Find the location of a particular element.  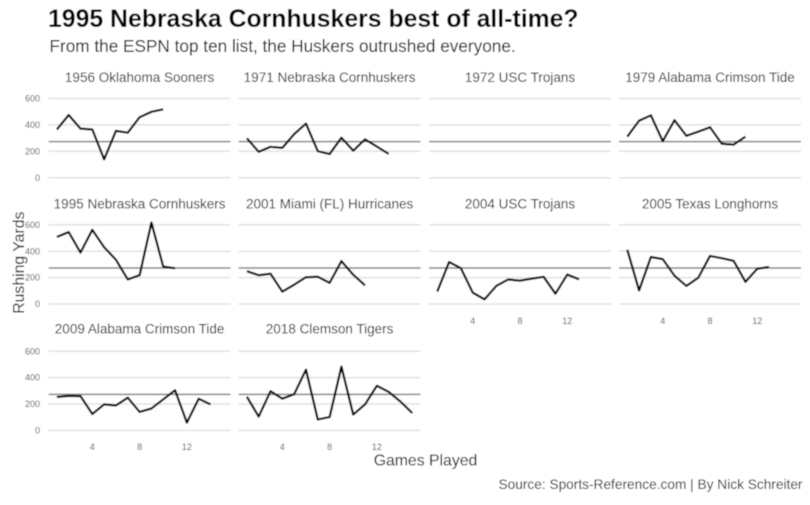

svg-text: 2001 Miami (FL) Hurricanes is located at coordinates (330, 203).